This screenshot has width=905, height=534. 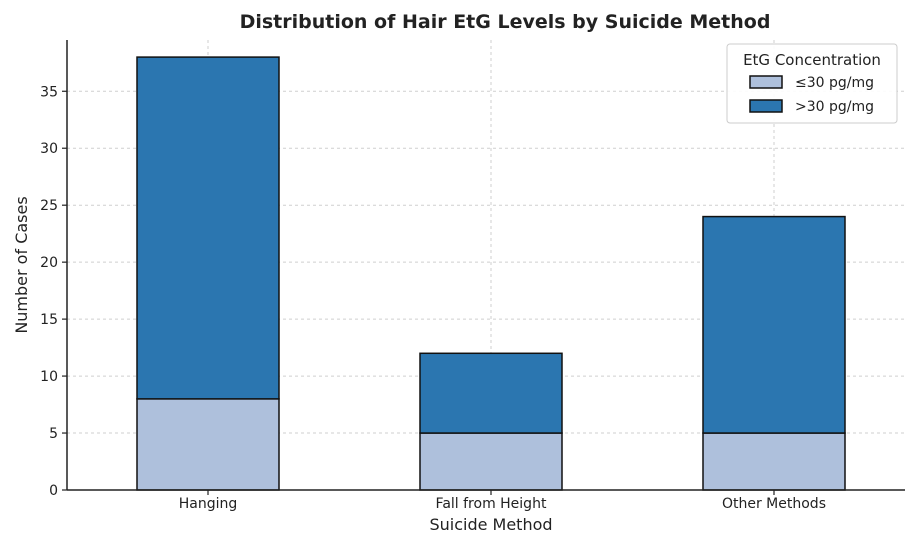 What do you see at coordinates (812, 60) in the screenshot?
I see `legend-title: EtG Concentration` at bounding box center [812, 60].